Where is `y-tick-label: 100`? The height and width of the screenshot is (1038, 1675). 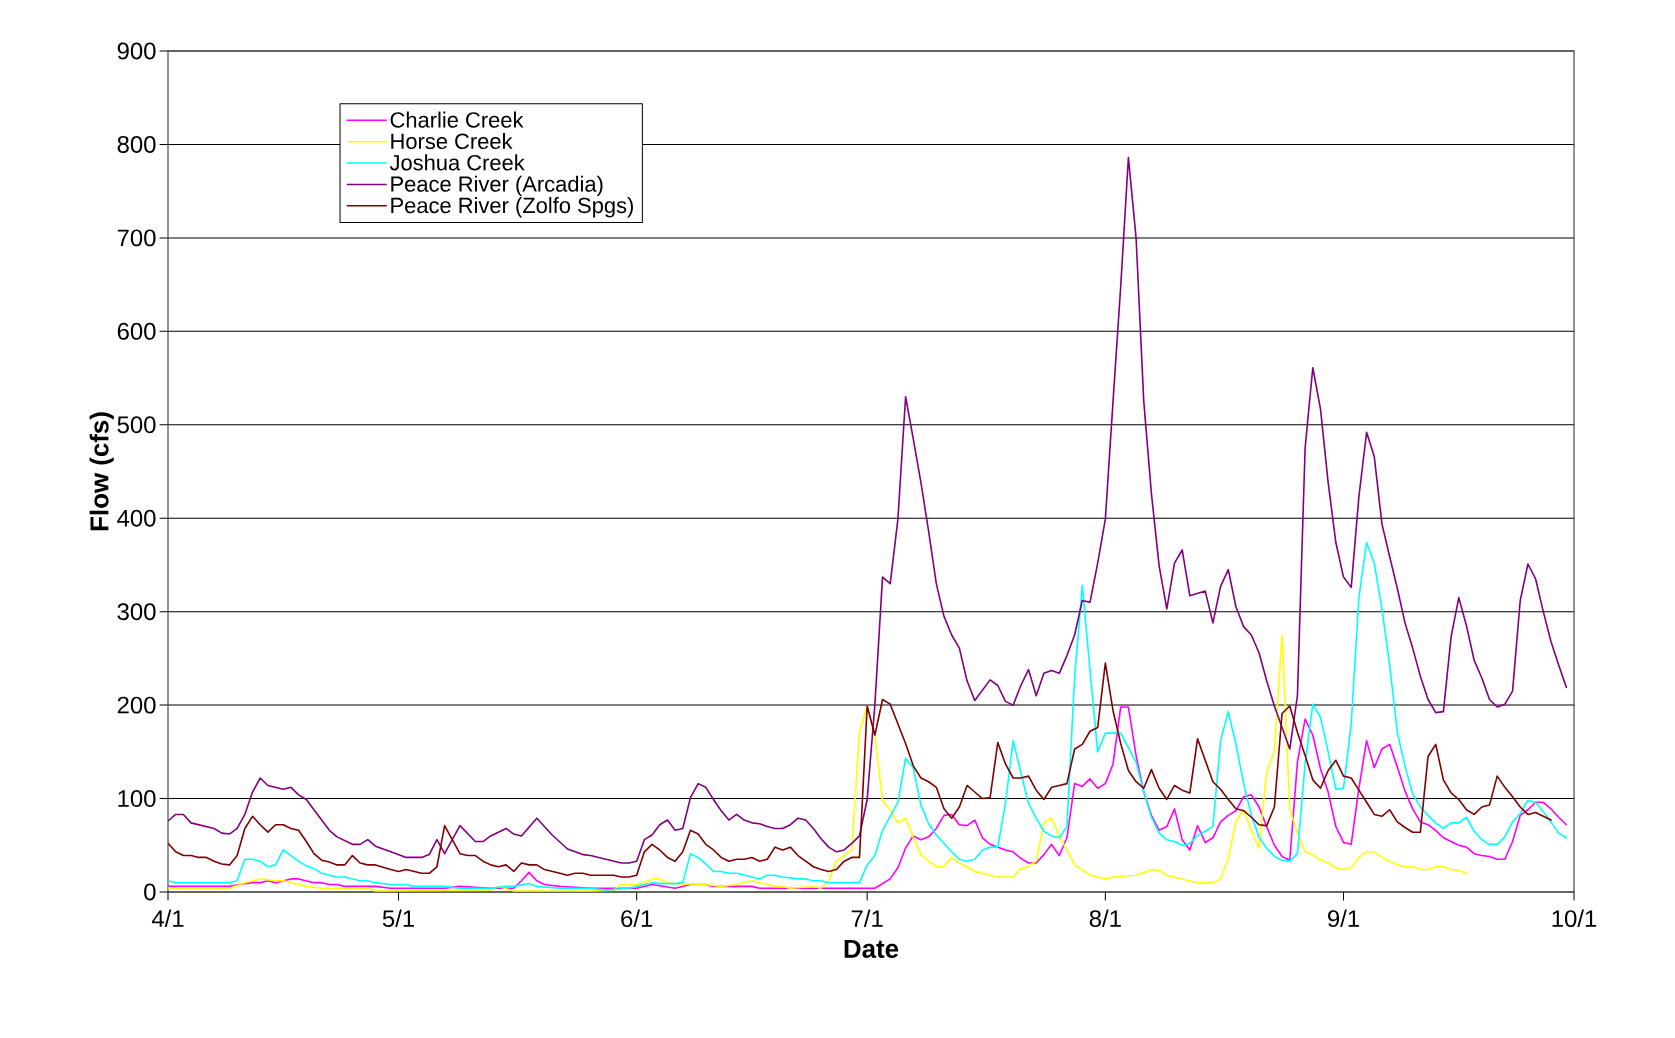
y-tick-label: 100 is located at coordinates (137, 799).